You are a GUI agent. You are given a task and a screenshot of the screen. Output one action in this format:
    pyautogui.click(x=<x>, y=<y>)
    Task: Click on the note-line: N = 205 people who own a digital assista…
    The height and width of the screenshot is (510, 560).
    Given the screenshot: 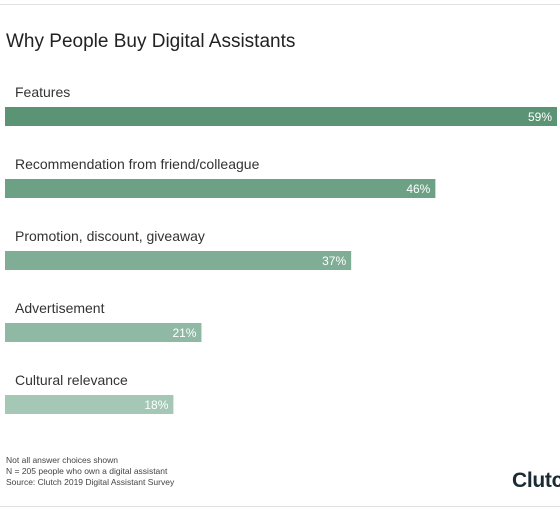 What is the action you would take?
    pyautogui.click(x=87, y=471)
    